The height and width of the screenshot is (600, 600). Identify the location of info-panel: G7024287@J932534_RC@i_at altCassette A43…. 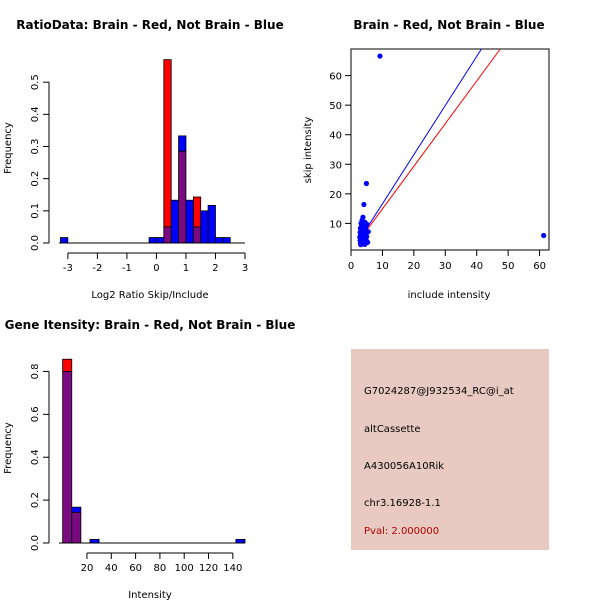
(450, 449).